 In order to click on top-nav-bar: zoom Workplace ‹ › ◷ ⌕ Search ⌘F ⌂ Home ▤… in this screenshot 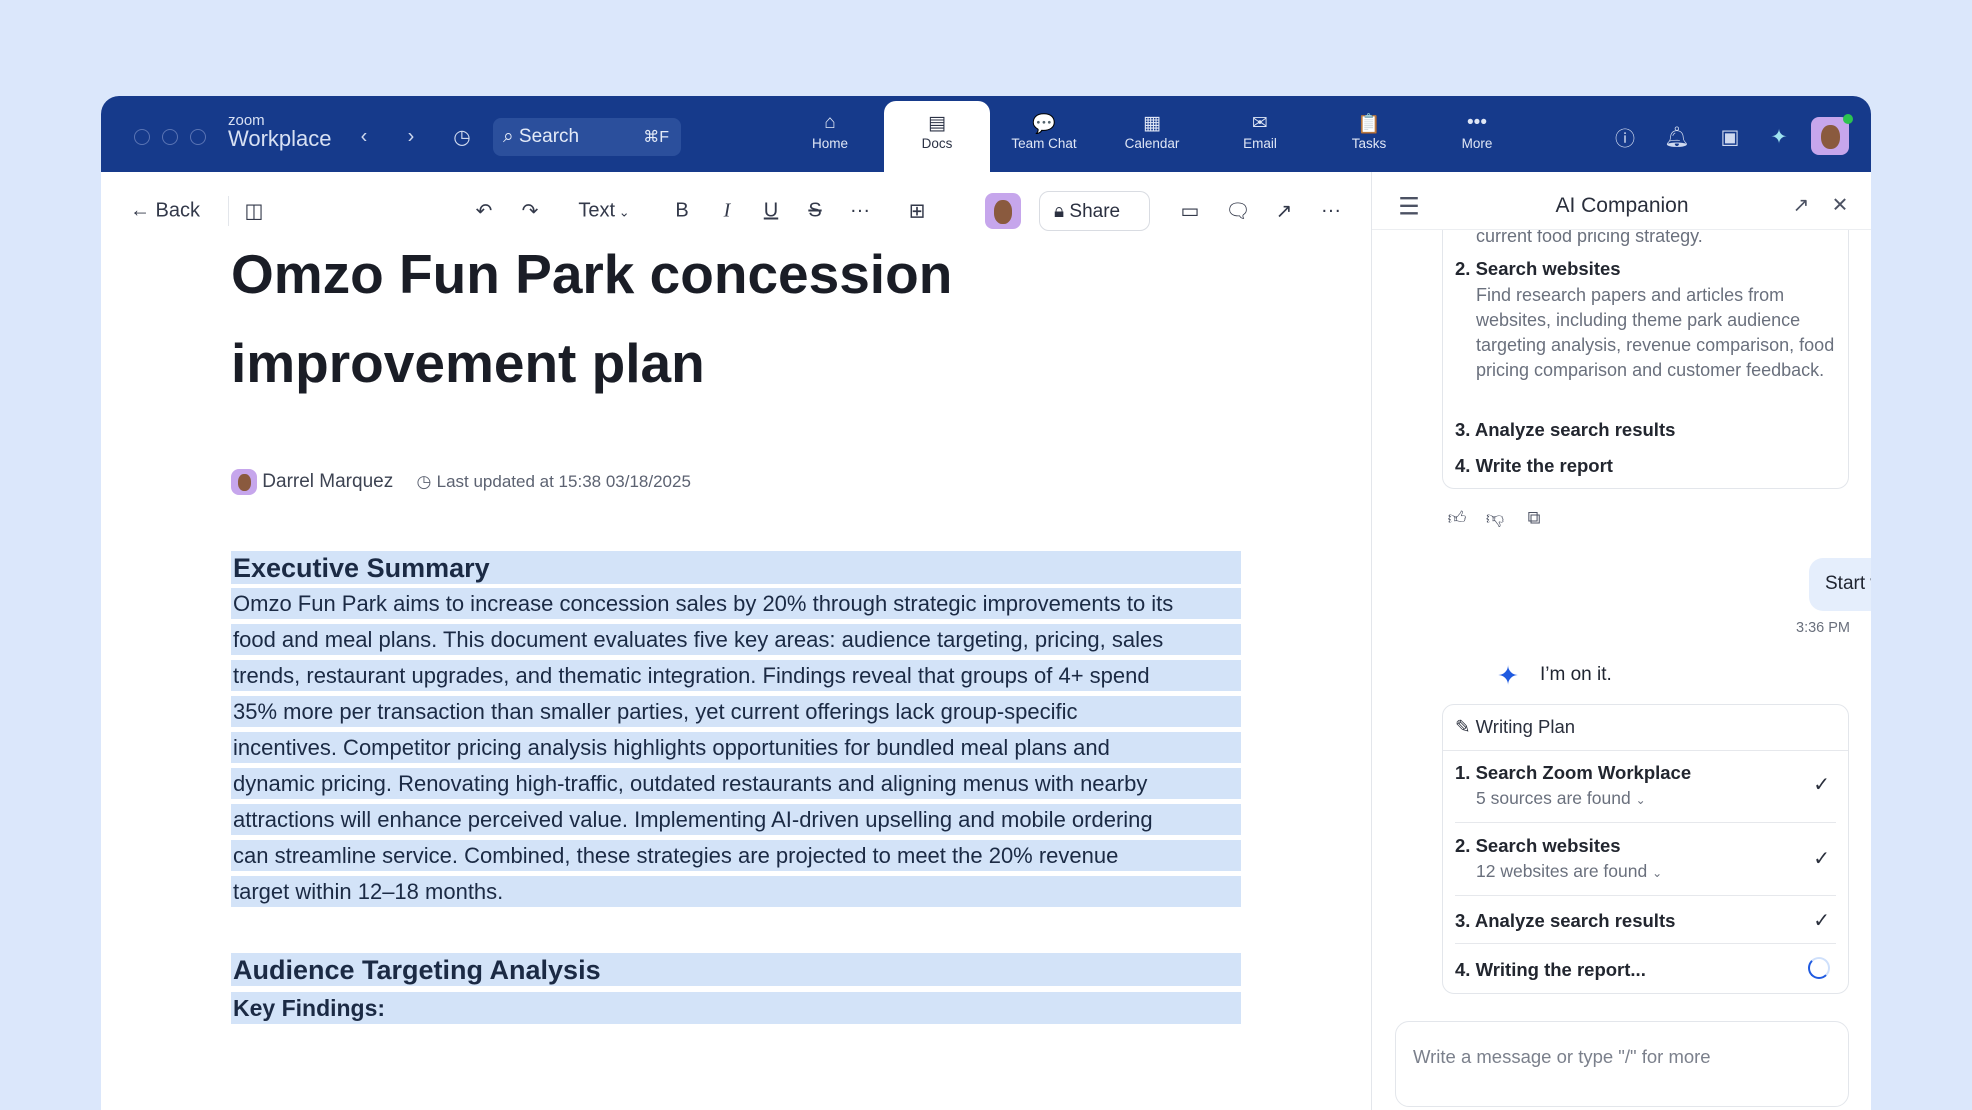, I will do `click(986, 134)`.